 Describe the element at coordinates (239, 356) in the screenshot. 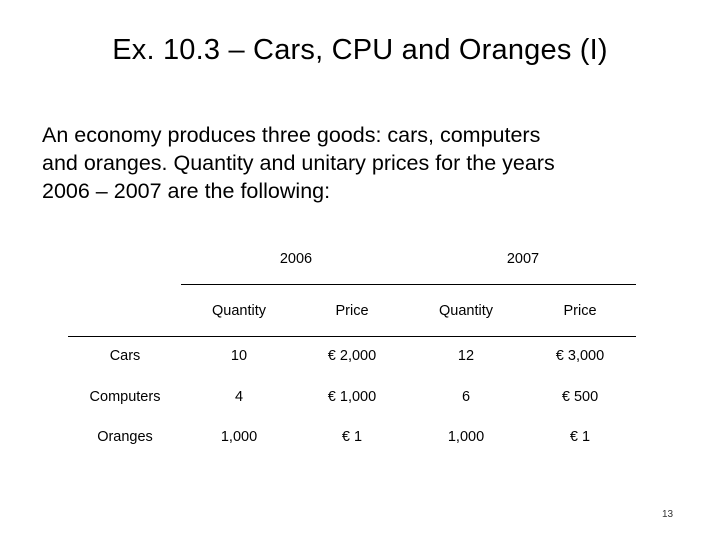

I see `table-cell: 10` at that location.